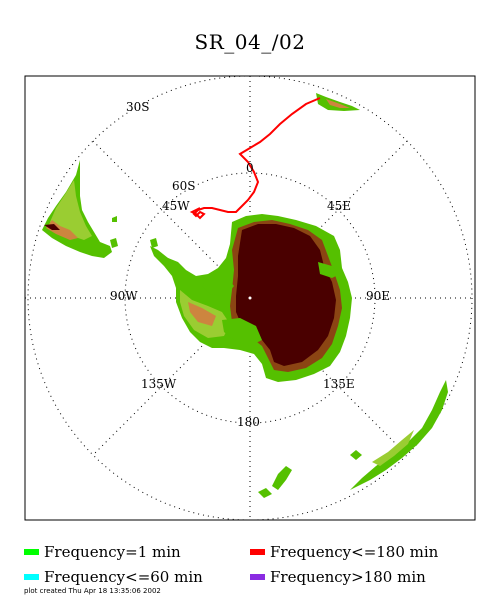  I want to click on legend-item-freqgt180: Frequency>180 min, so click(338, 577).